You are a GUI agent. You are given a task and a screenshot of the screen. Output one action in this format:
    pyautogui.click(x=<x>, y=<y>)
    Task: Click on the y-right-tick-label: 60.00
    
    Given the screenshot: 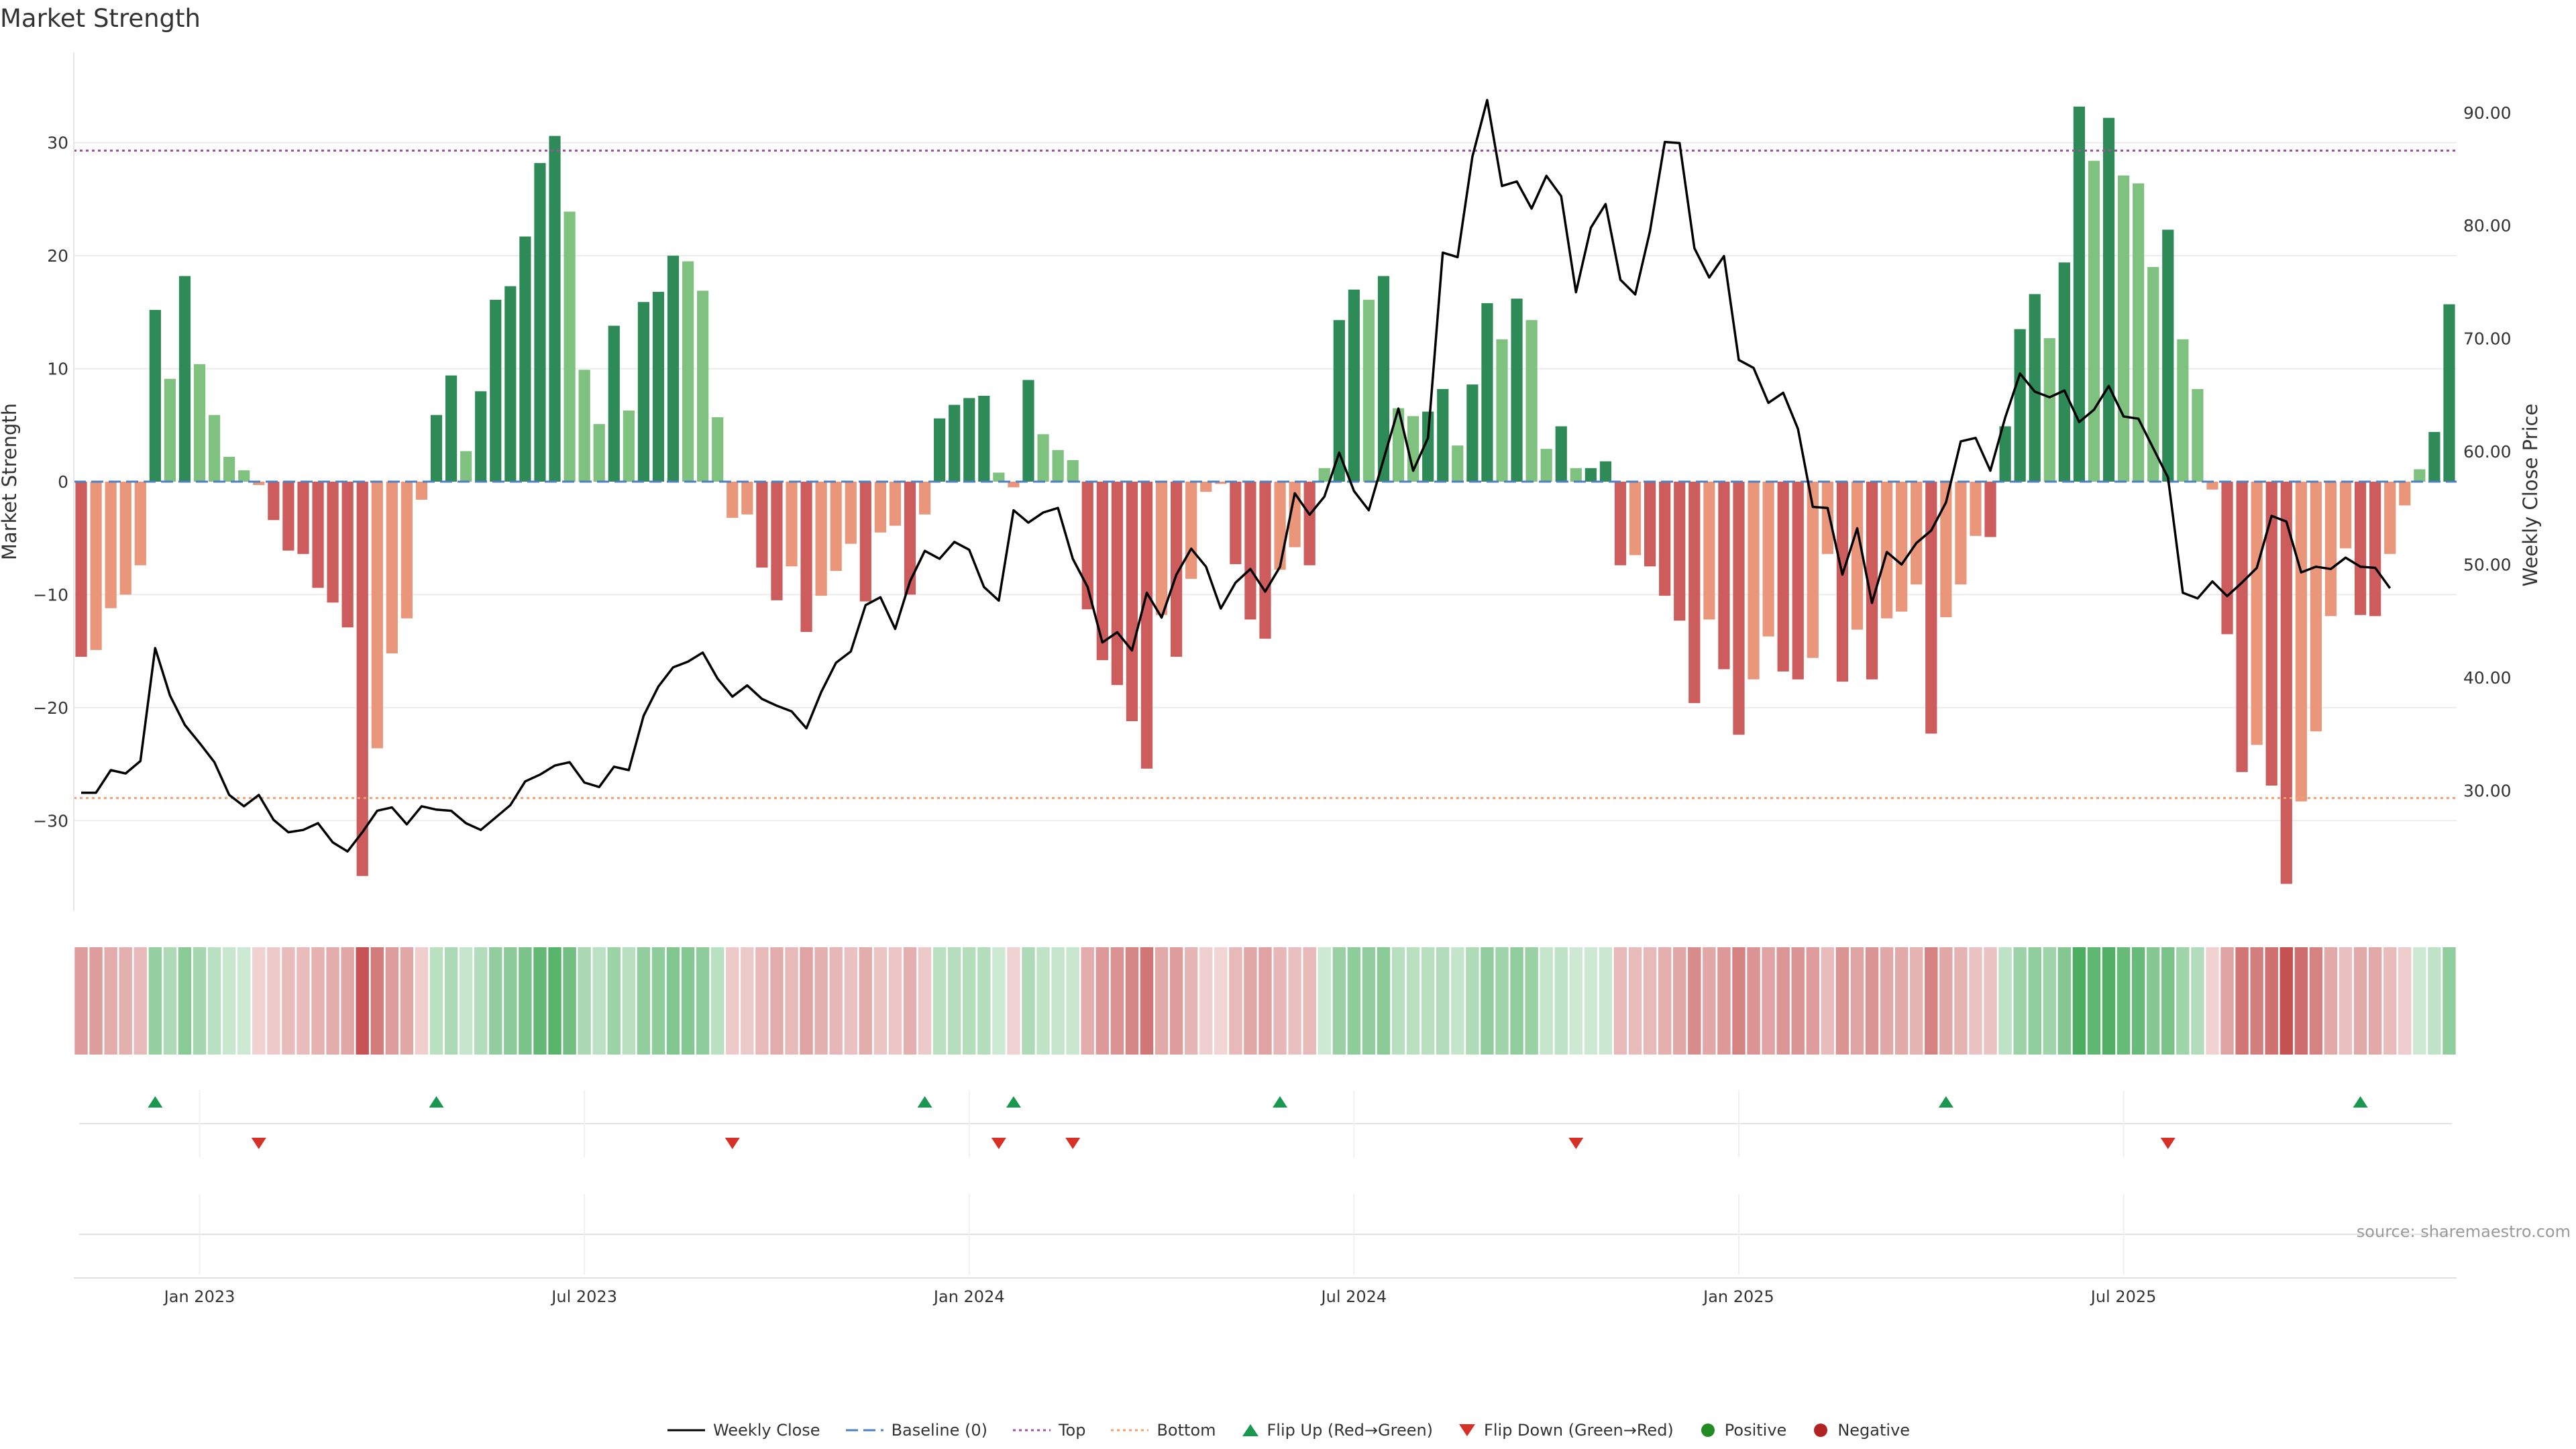 What is the action you would take?
    pyautogui.click(x=2487, y=452)
    